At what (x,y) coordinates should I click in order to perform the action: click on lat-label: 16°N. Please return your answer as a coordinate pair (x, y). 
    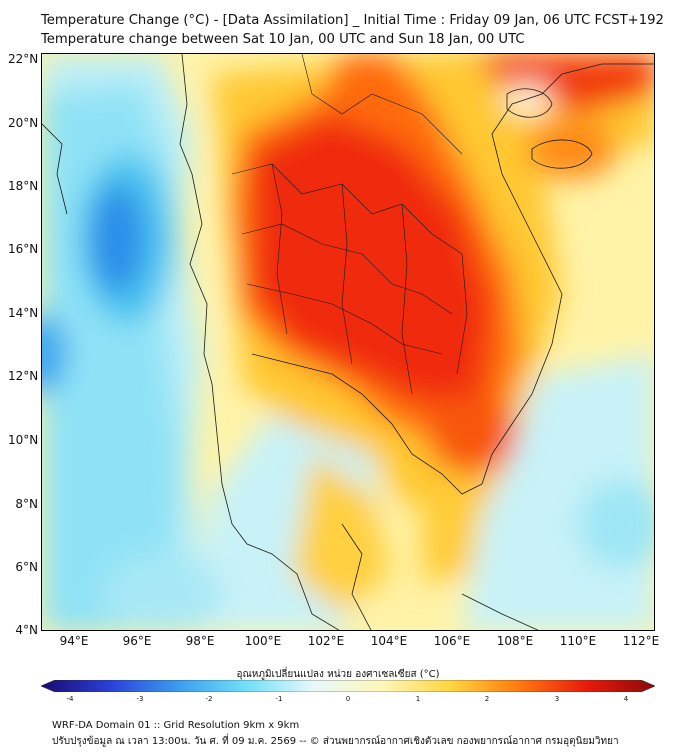
    Looking at the image, I should click on (23, 249).